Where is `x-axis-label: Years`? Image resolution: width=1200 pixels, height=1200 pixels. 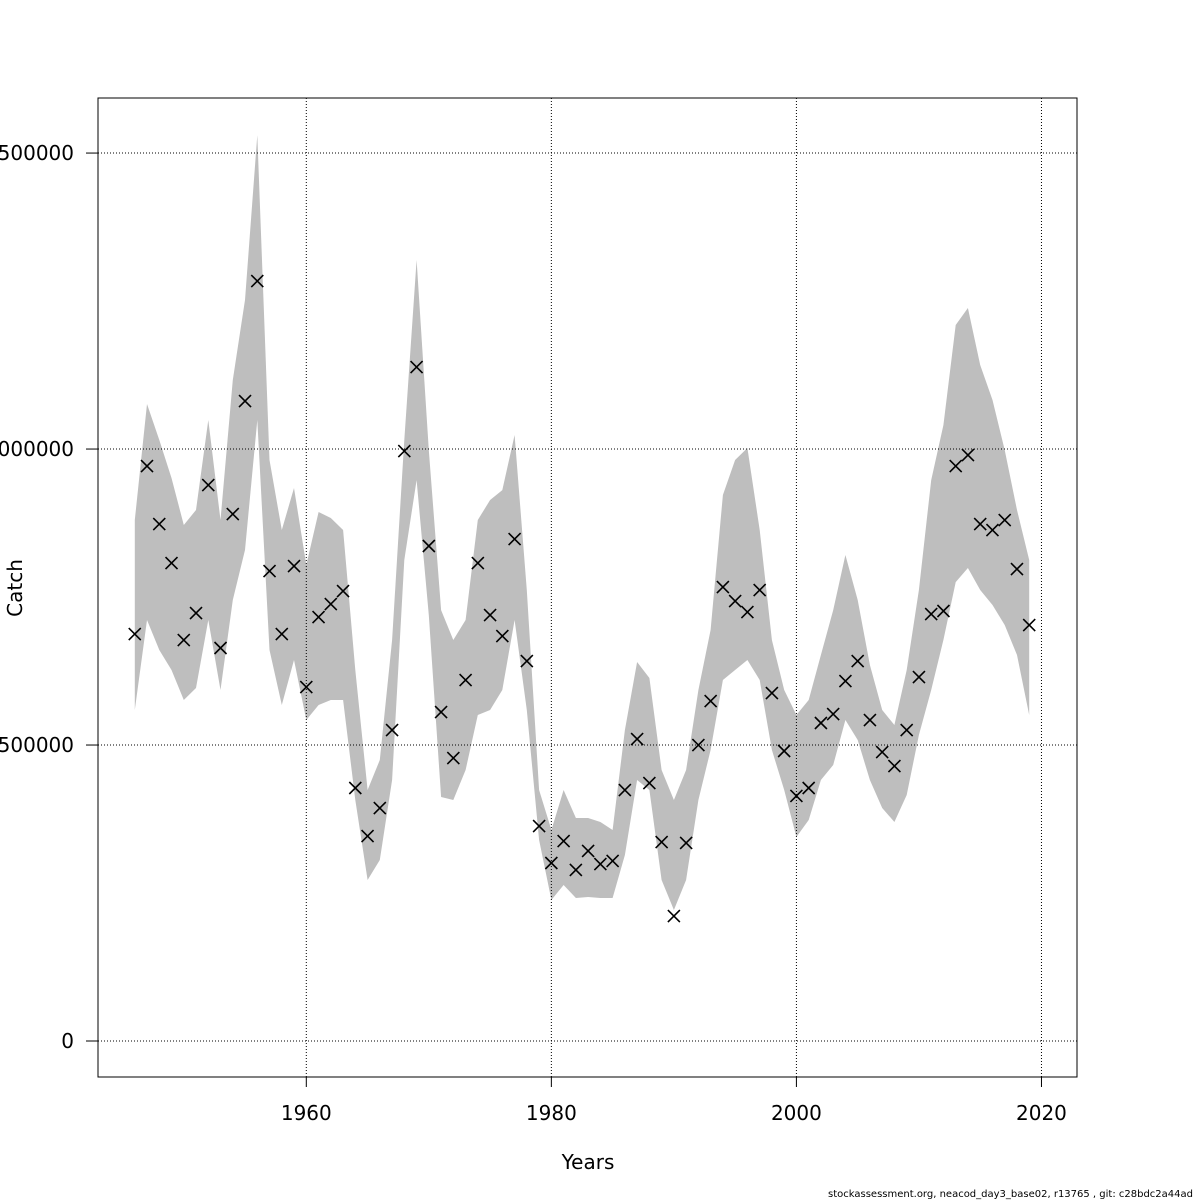
x-axis-label: Years is located at coordinates (588, 1162).